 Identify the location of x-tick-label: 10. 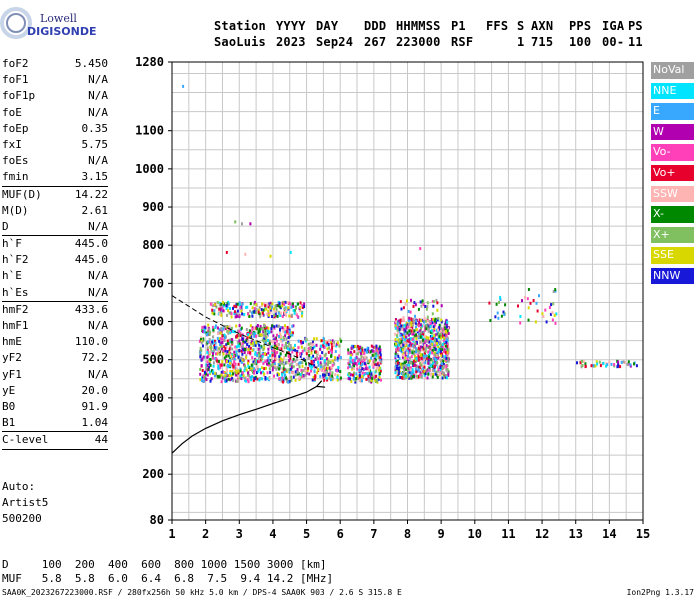
(475, 534).